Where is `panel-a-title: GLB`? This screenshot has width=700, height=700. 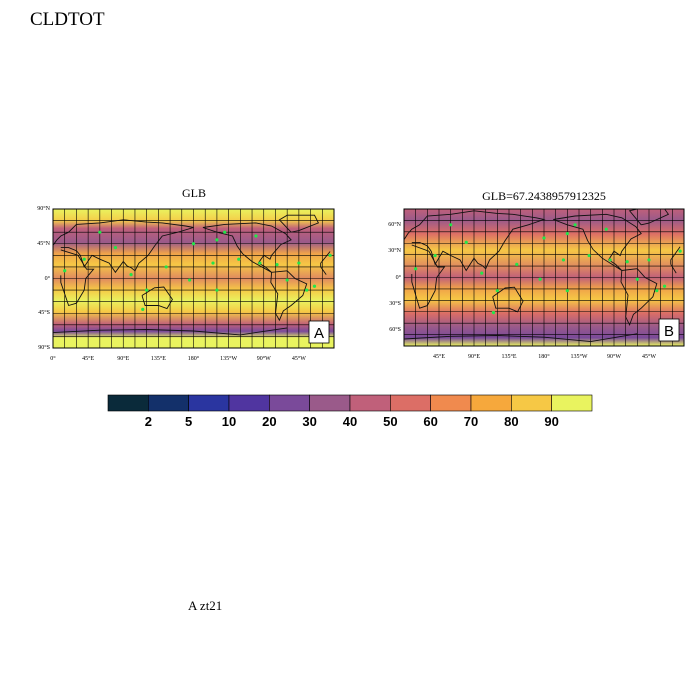 panel-a-title: GLB is located at coordinates (194, 193).